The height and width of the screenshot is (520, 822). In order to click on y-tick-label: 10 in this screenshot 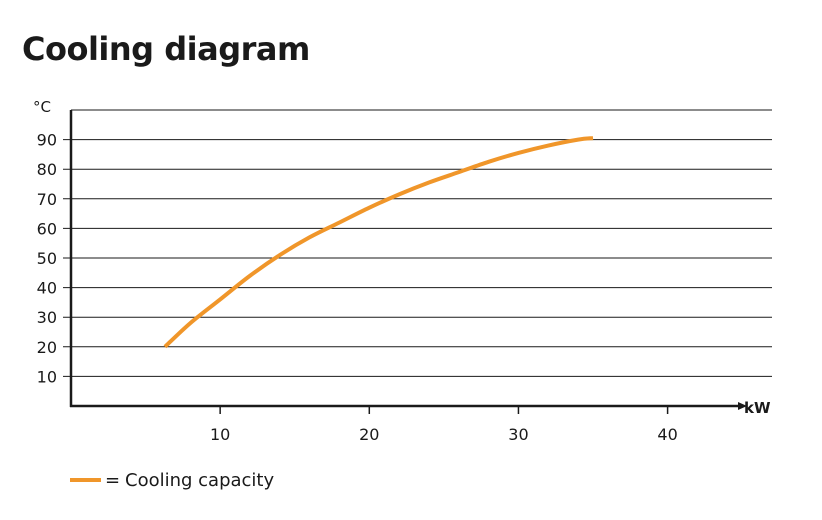, I will do `click(47, 376)`.